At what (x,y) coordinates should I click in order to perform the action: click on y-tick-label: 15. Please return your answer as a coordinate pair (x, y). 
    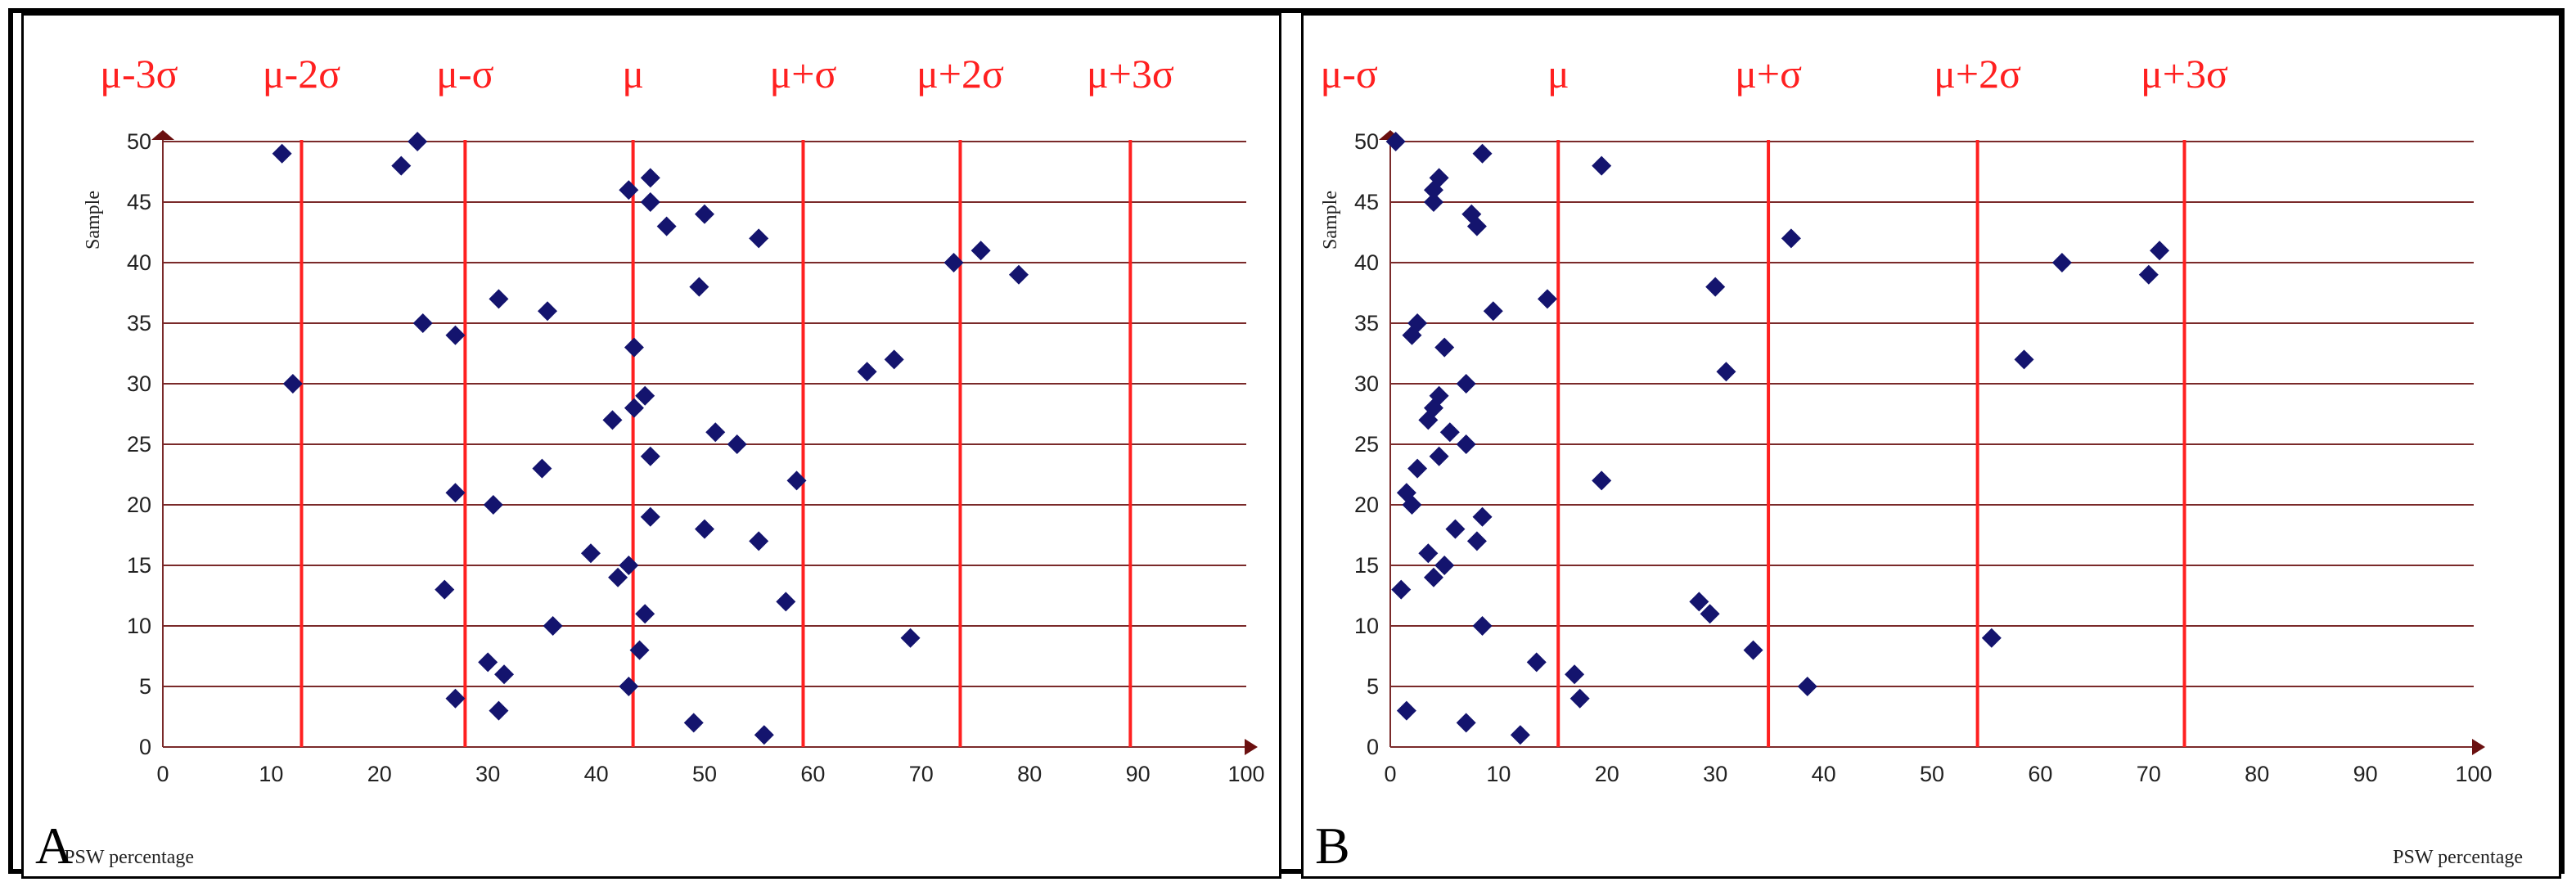
    Looking at the image, I should click on (1366, 566).